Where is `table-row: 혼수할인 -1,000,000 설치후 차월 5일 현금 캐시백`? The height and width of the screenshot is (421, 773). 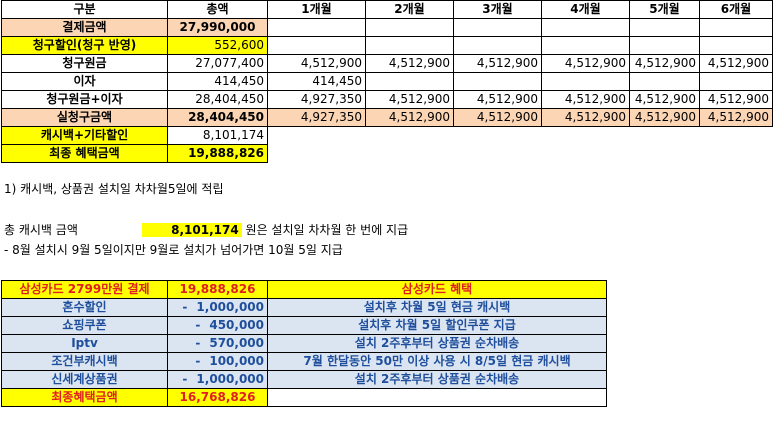
table-row: 혼수할인 -1,000,000 설치후 차월 5일 현금 캐시백 is located at coordinates (304, 307).